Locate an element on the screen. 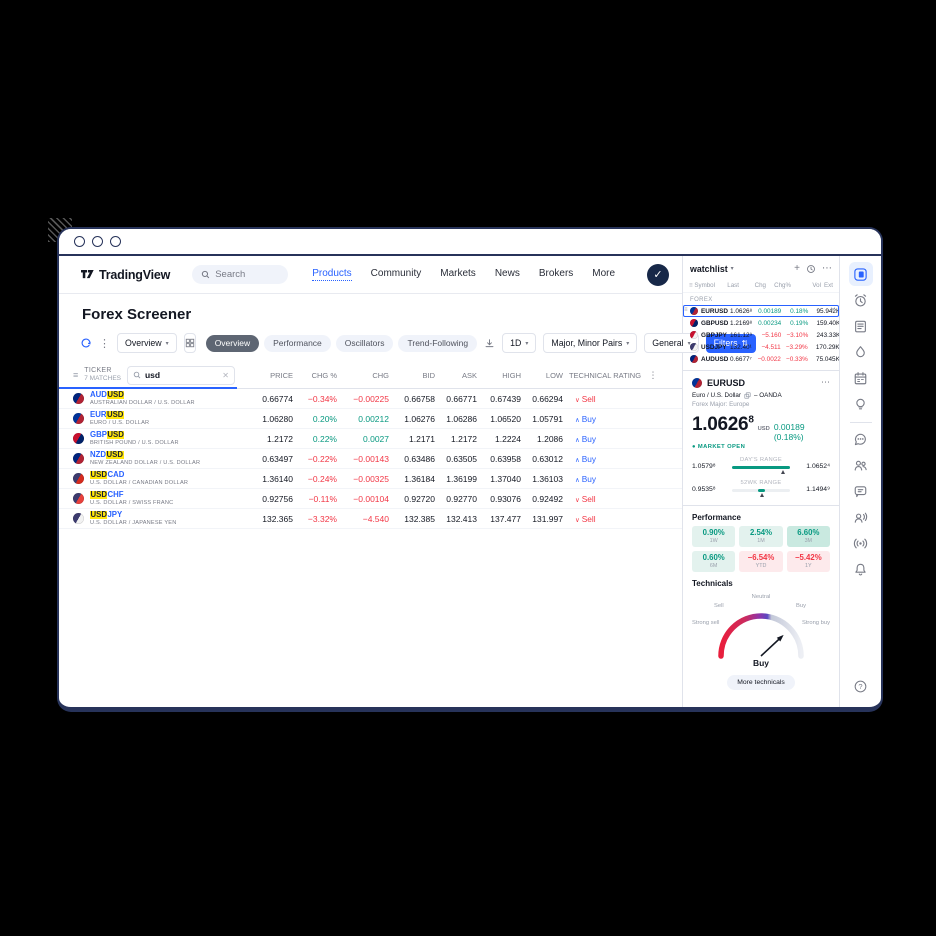 The height and width of the screenshot is (936, 936). column-header: CHG % is located at coordinates (324, 375).